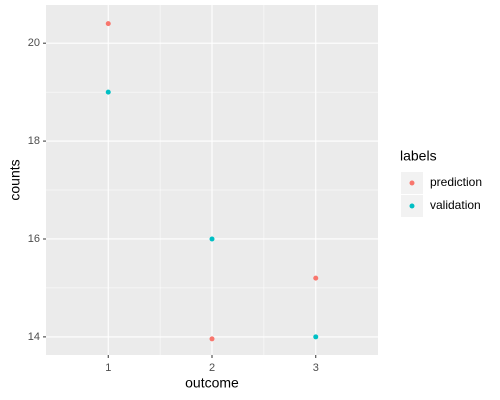 The height and width of the screenshot is (400, 500). What do you see at coordinates (455, 205) in the screenshot?
I see `legend-label: validation` at bounding box center [455, 205].